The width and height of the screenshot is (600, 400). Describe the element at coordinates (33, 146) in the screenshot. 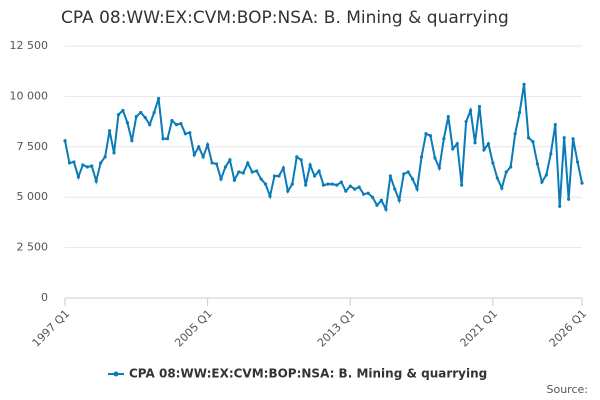

I see `y-tick-label: 7 500` at that location.